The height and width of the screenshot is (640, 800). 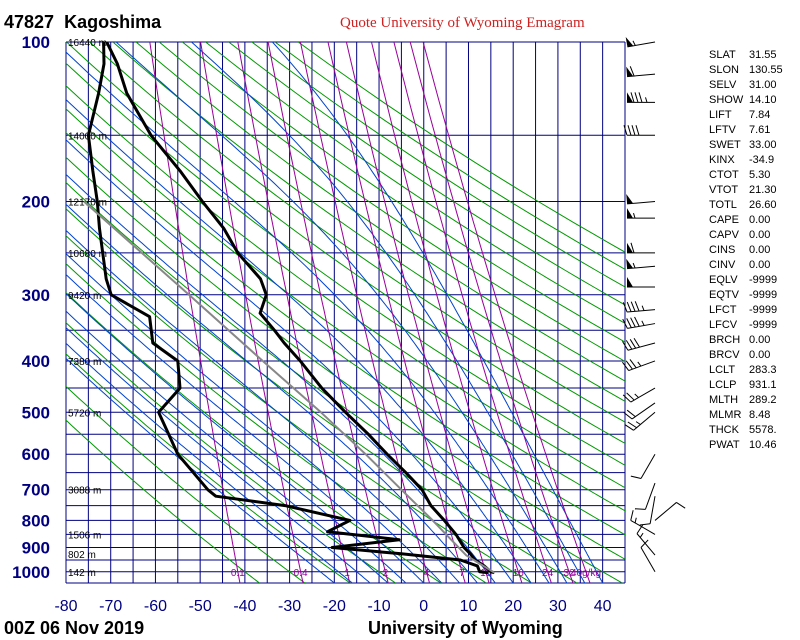 What do you see at coordinates (110, 606) in the screenshot?
I see `x-tick-label: -70` at bounding box center [110, 606].